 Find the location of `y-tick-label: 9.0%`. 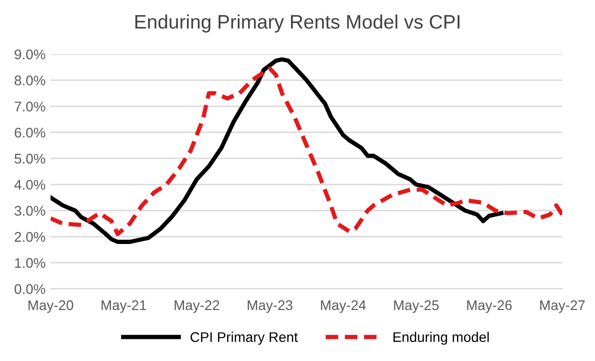

y-tick-label: 9.0% is located at coordinates (30, 54).